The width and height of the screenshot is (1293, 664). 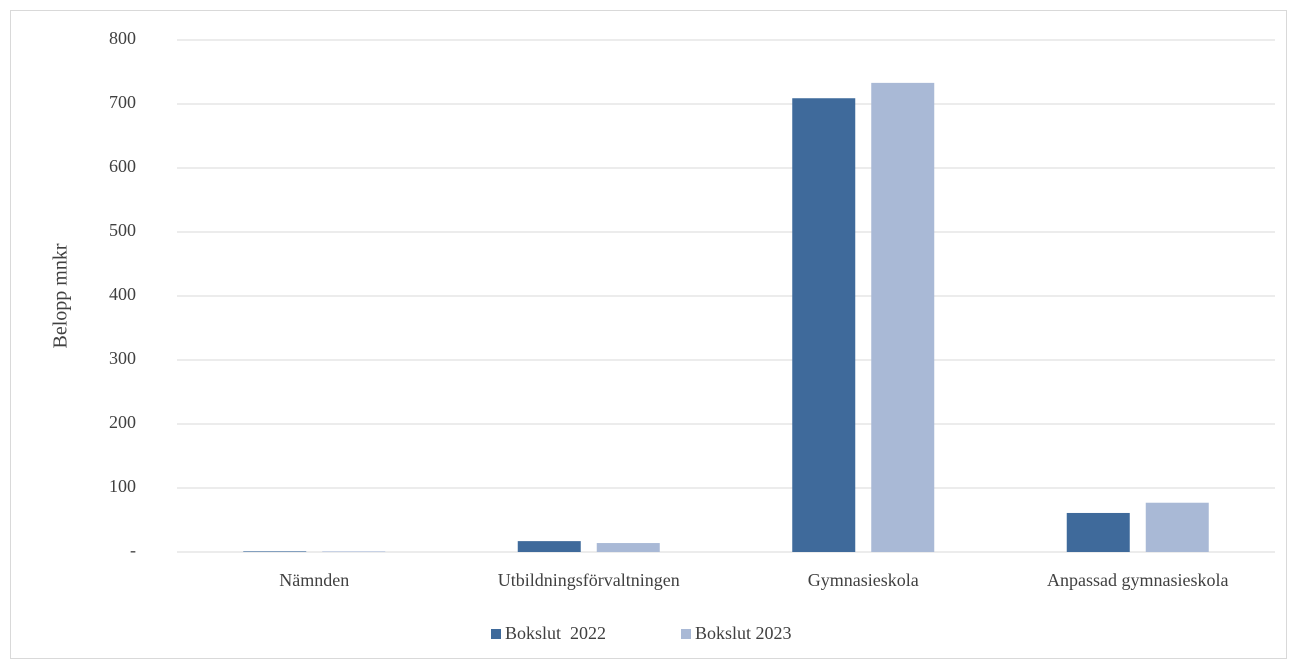 What do you see at coordinates (743, 633) in the screenshot?
I see `legend-label: Bokslut 2023` at bounding box center [743, 633].